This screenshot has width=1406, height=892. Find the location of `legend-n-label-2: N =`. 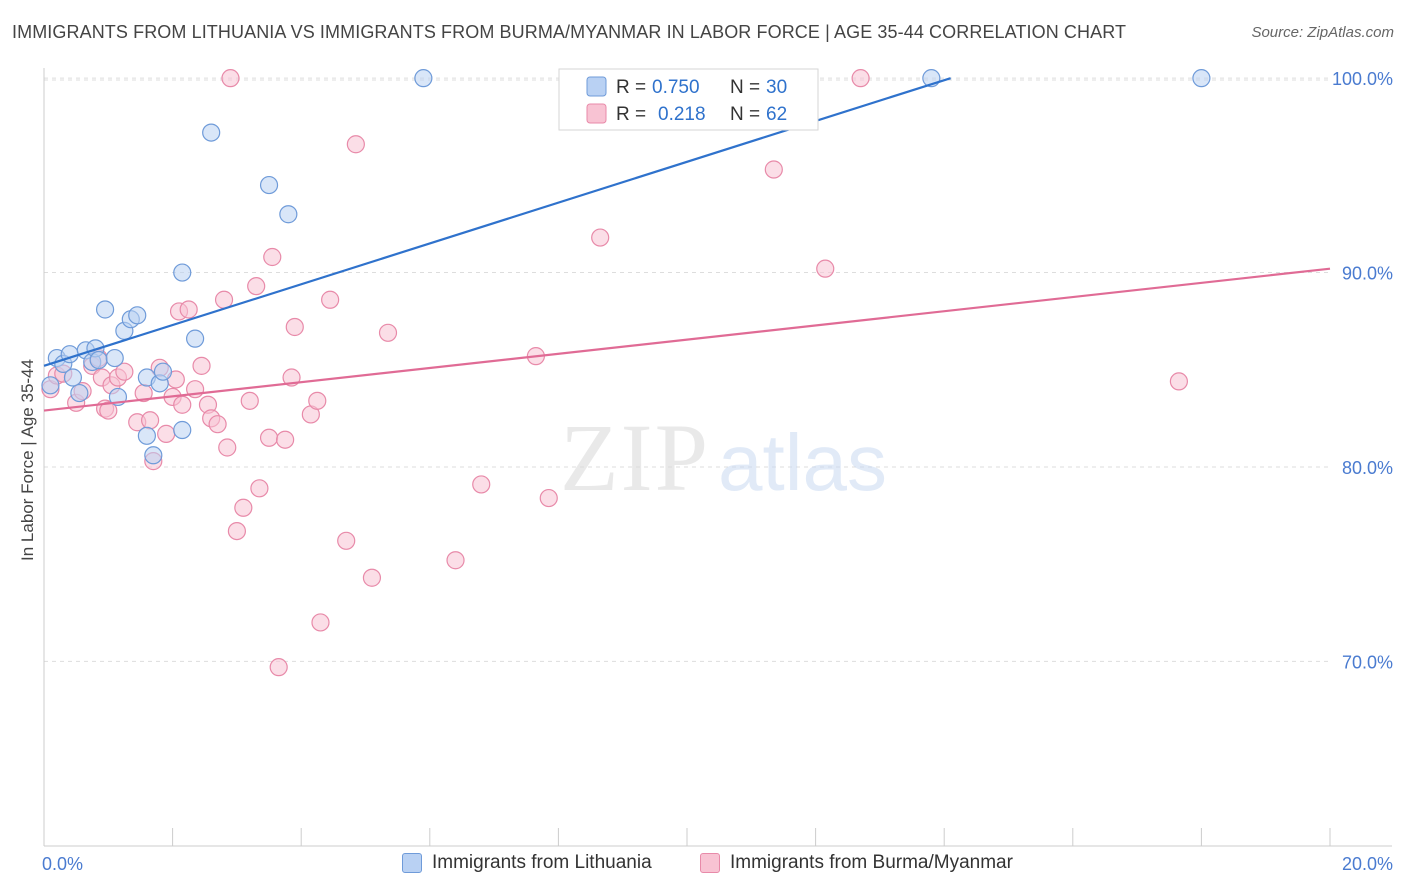

legend-n-label-2: N = is located at coordinates (745, 114).